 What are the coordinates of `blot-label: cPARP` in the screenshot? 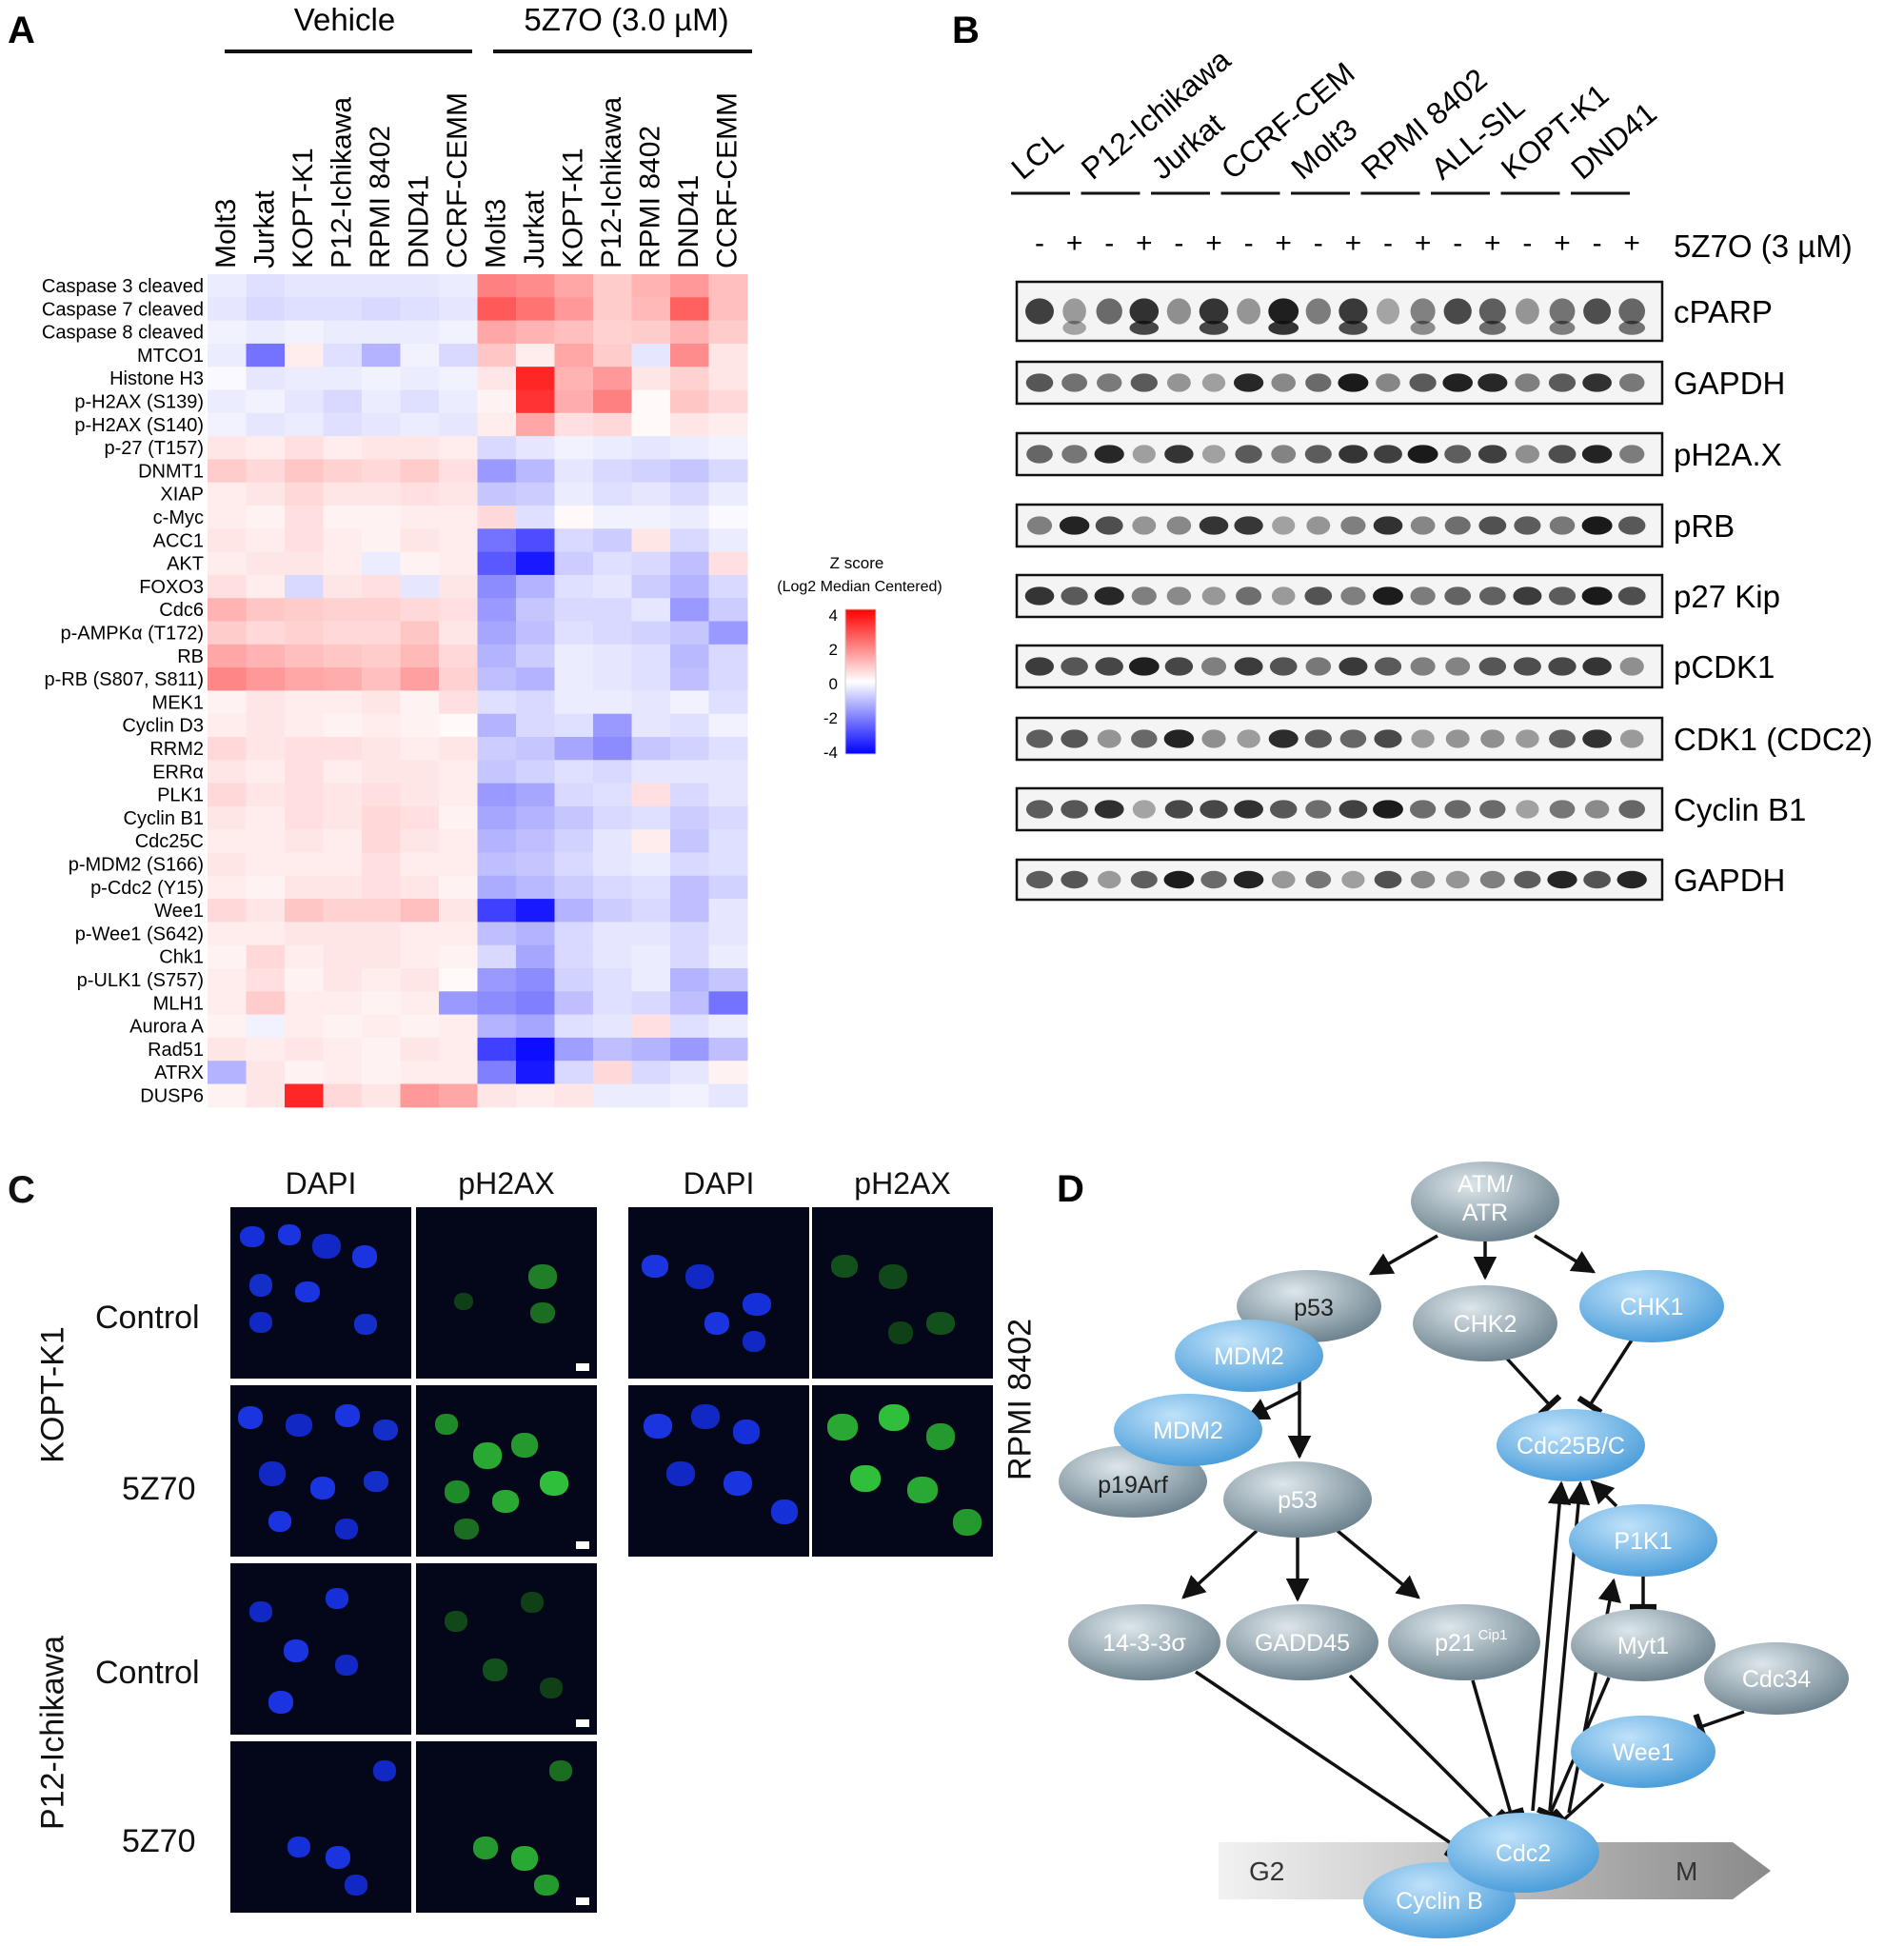 It's located at (1723, 311).